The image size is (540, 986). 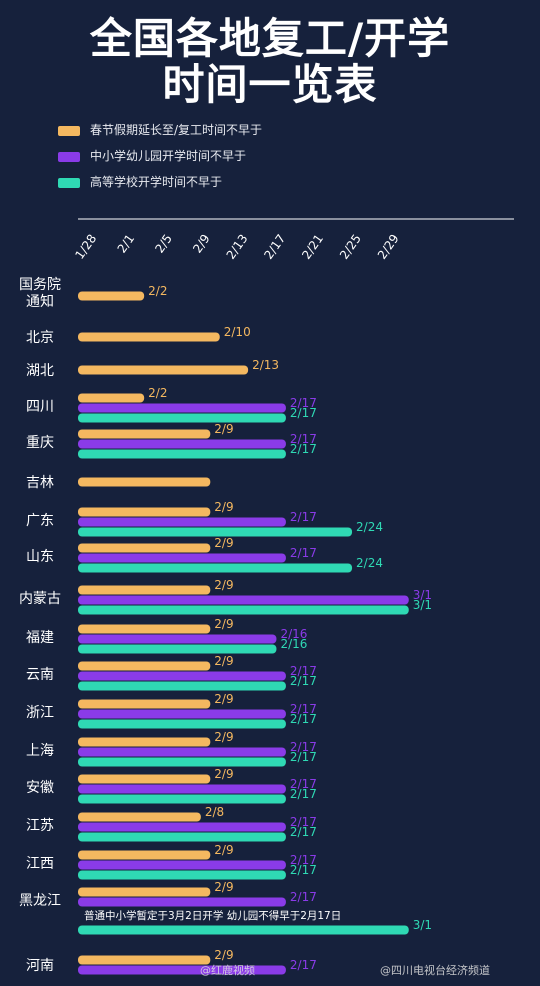 I want to click on row-label: 江西, so click(x=40, y=864).